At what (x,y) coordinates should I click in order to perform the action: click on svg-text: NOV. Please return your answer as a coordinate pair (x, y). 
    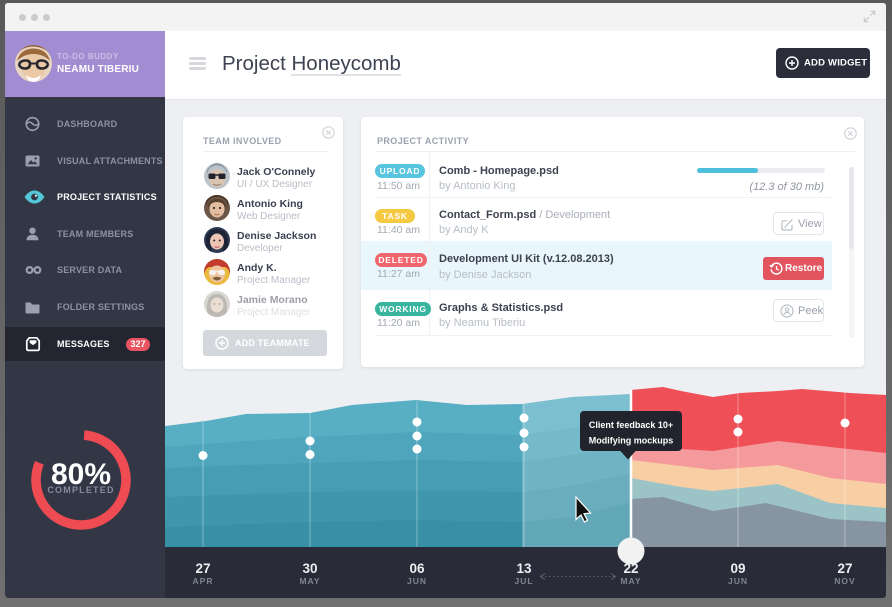
    Looking at the image, I should click on (844, 581).